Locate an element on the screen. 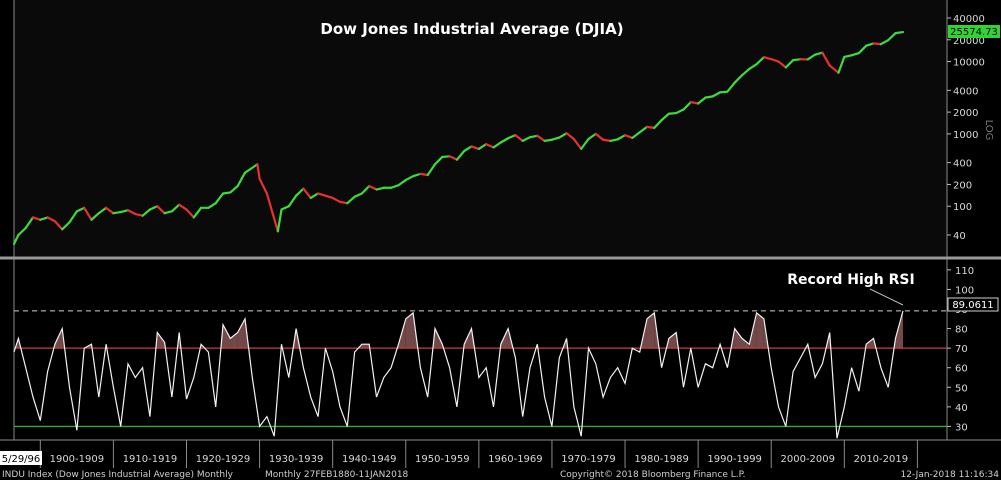  price-tick-label: 4000 is located at coordinates (965, 91).